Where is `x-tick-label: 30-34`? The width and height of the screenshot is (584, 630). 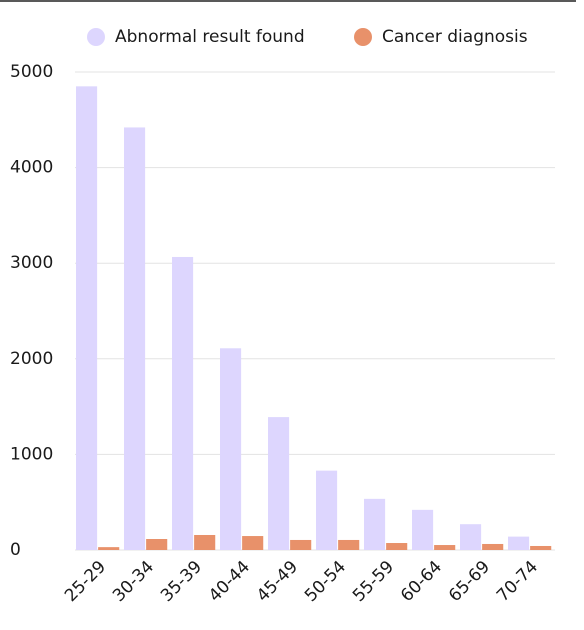 x-tick-label: 30-34 is located at coordinates (133, 581).